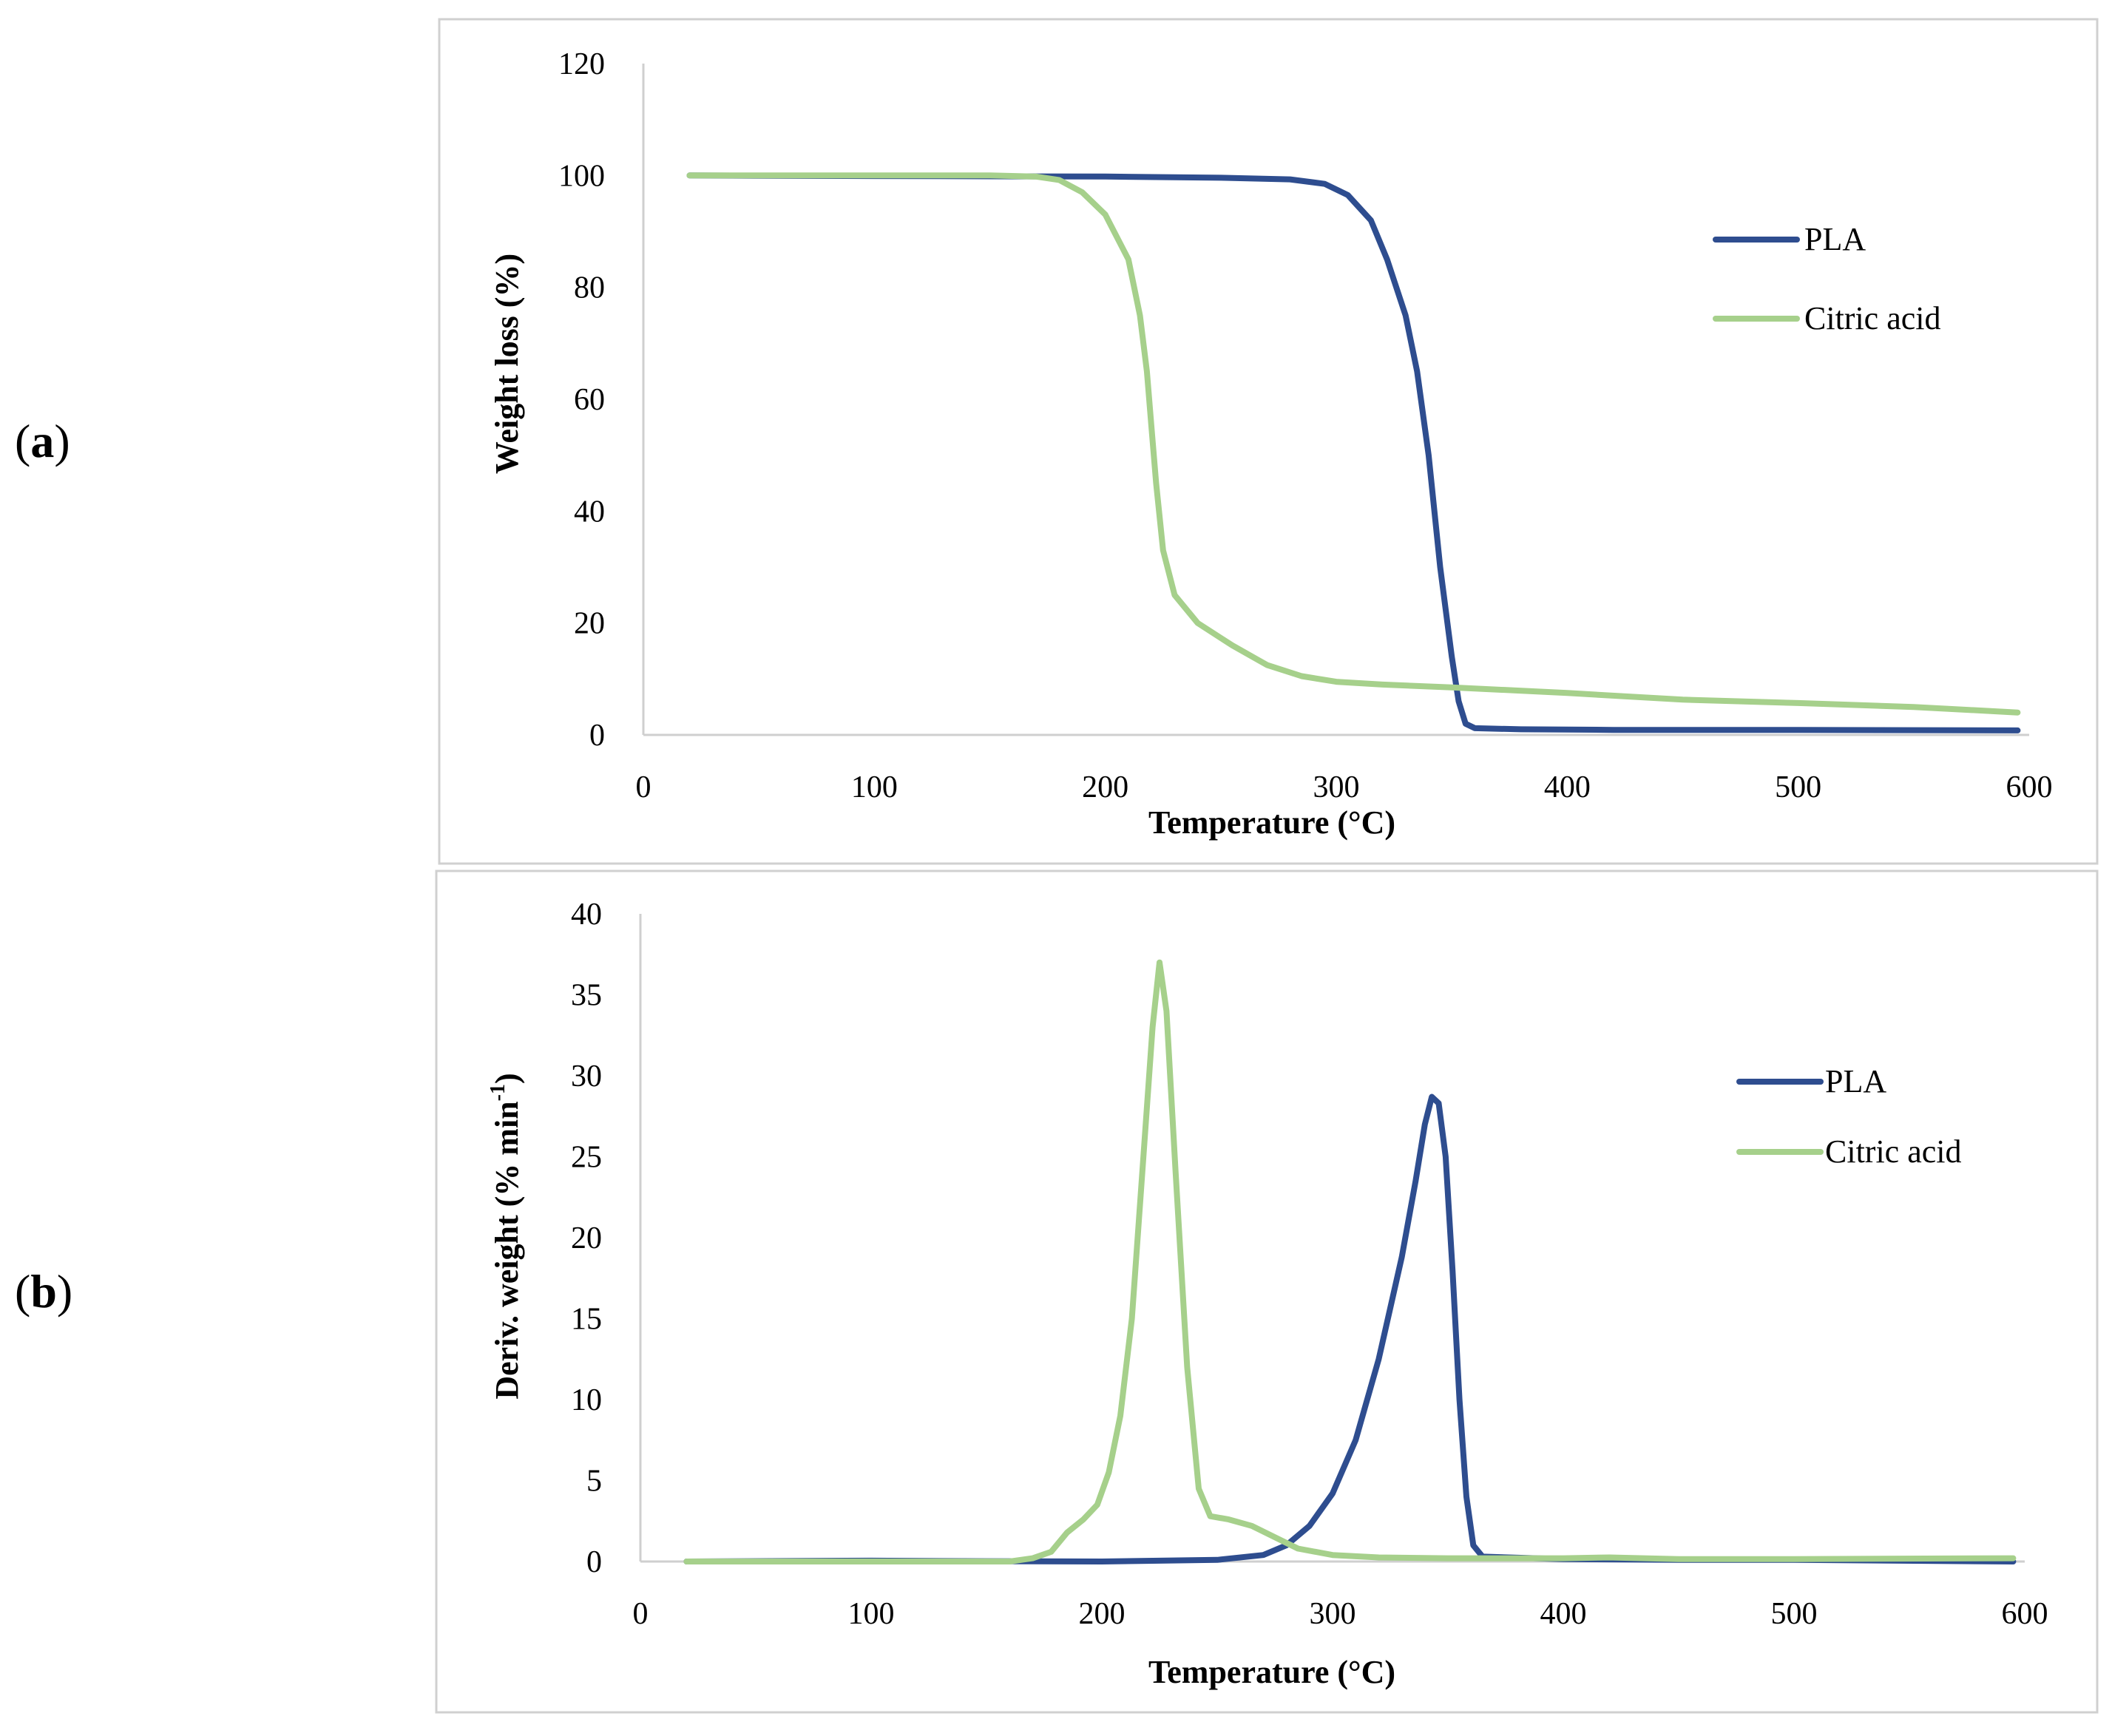  I want to click on chart-a-y-tick-label: 60, so click(589, 400).